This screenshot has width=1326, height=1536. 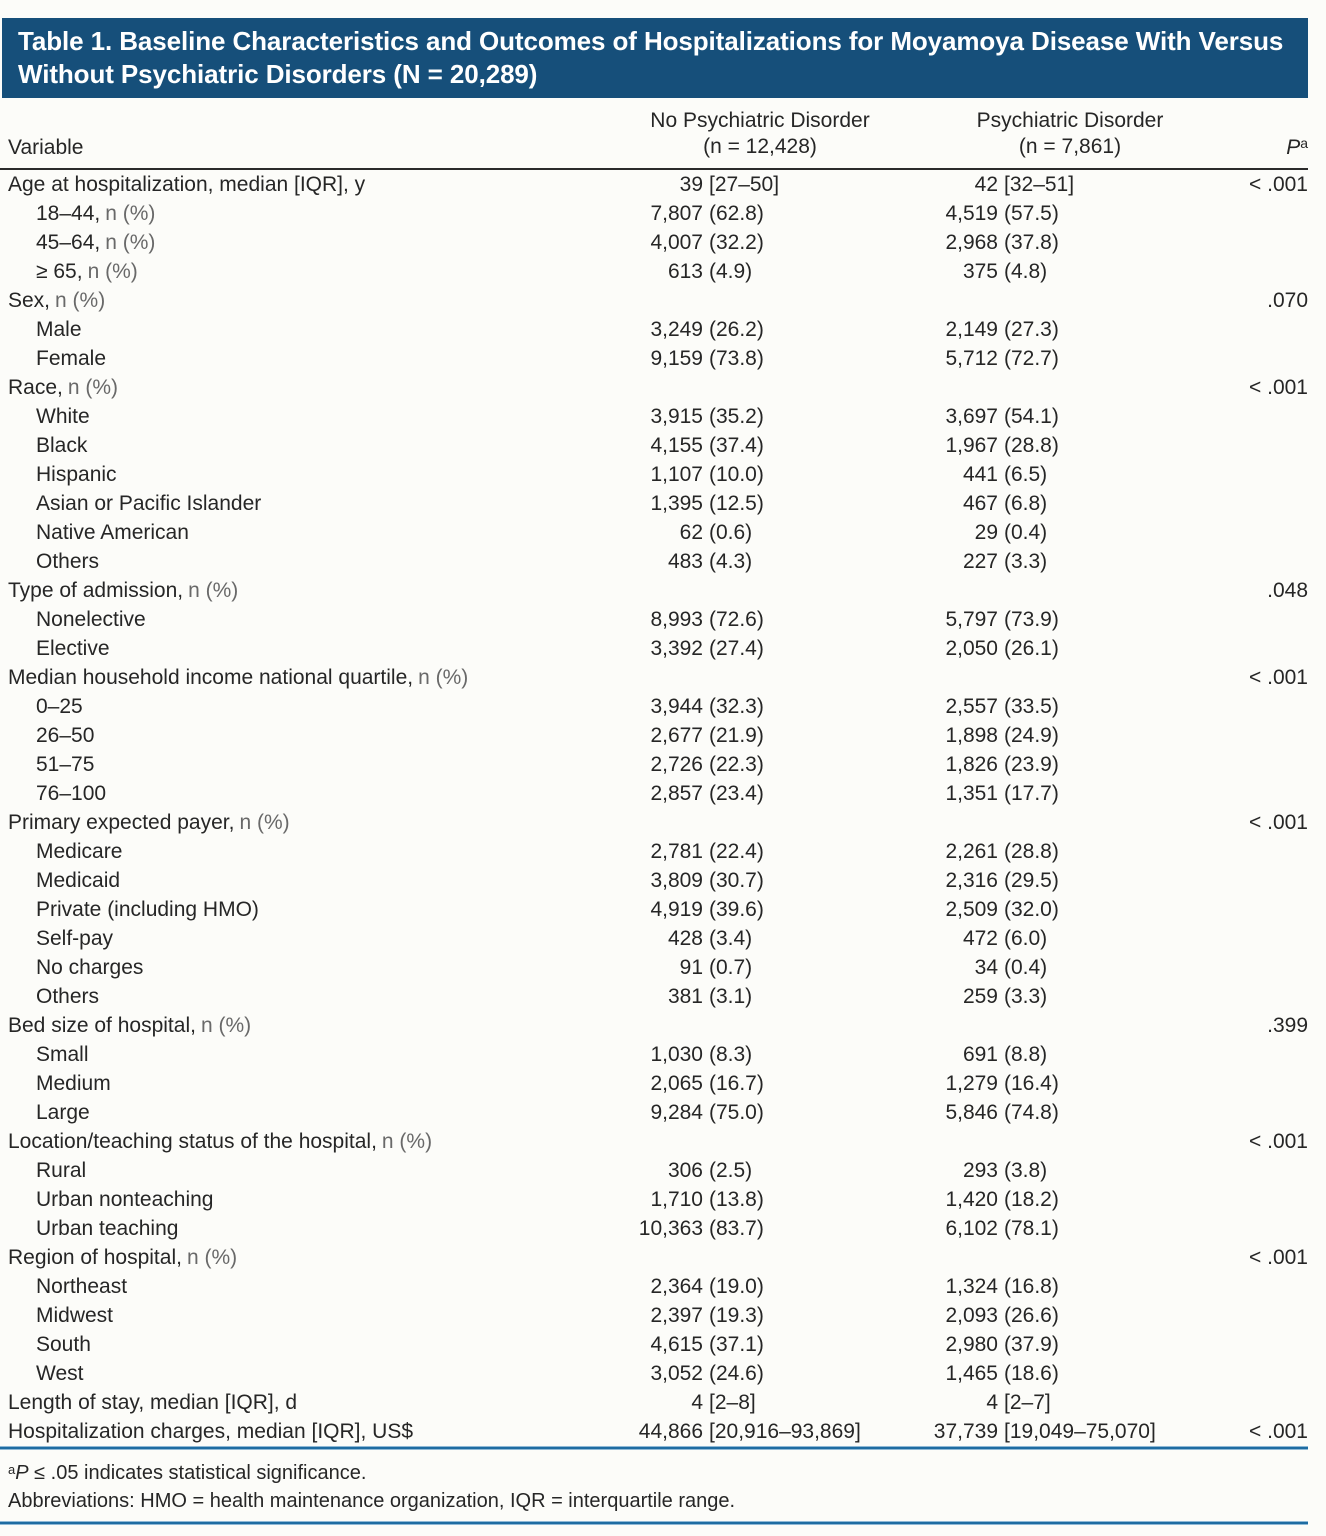 I want to click on row-label-text: Age at hospitalization, median [IQR], y, so click(x=187, y=184).